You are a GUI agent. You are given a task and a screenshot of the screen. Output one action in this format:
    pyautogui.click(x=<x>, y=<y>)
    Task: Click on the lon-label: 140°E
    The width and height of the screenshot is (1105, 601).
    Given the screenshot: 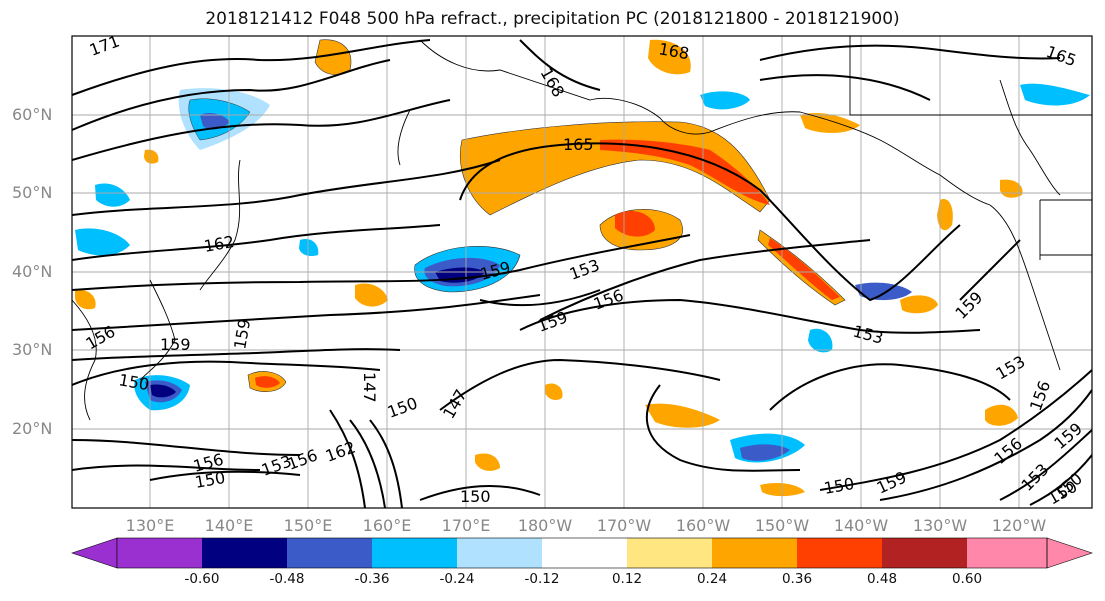 What is the action you would take?
    pyautogui.click(x=229, y=525)
    